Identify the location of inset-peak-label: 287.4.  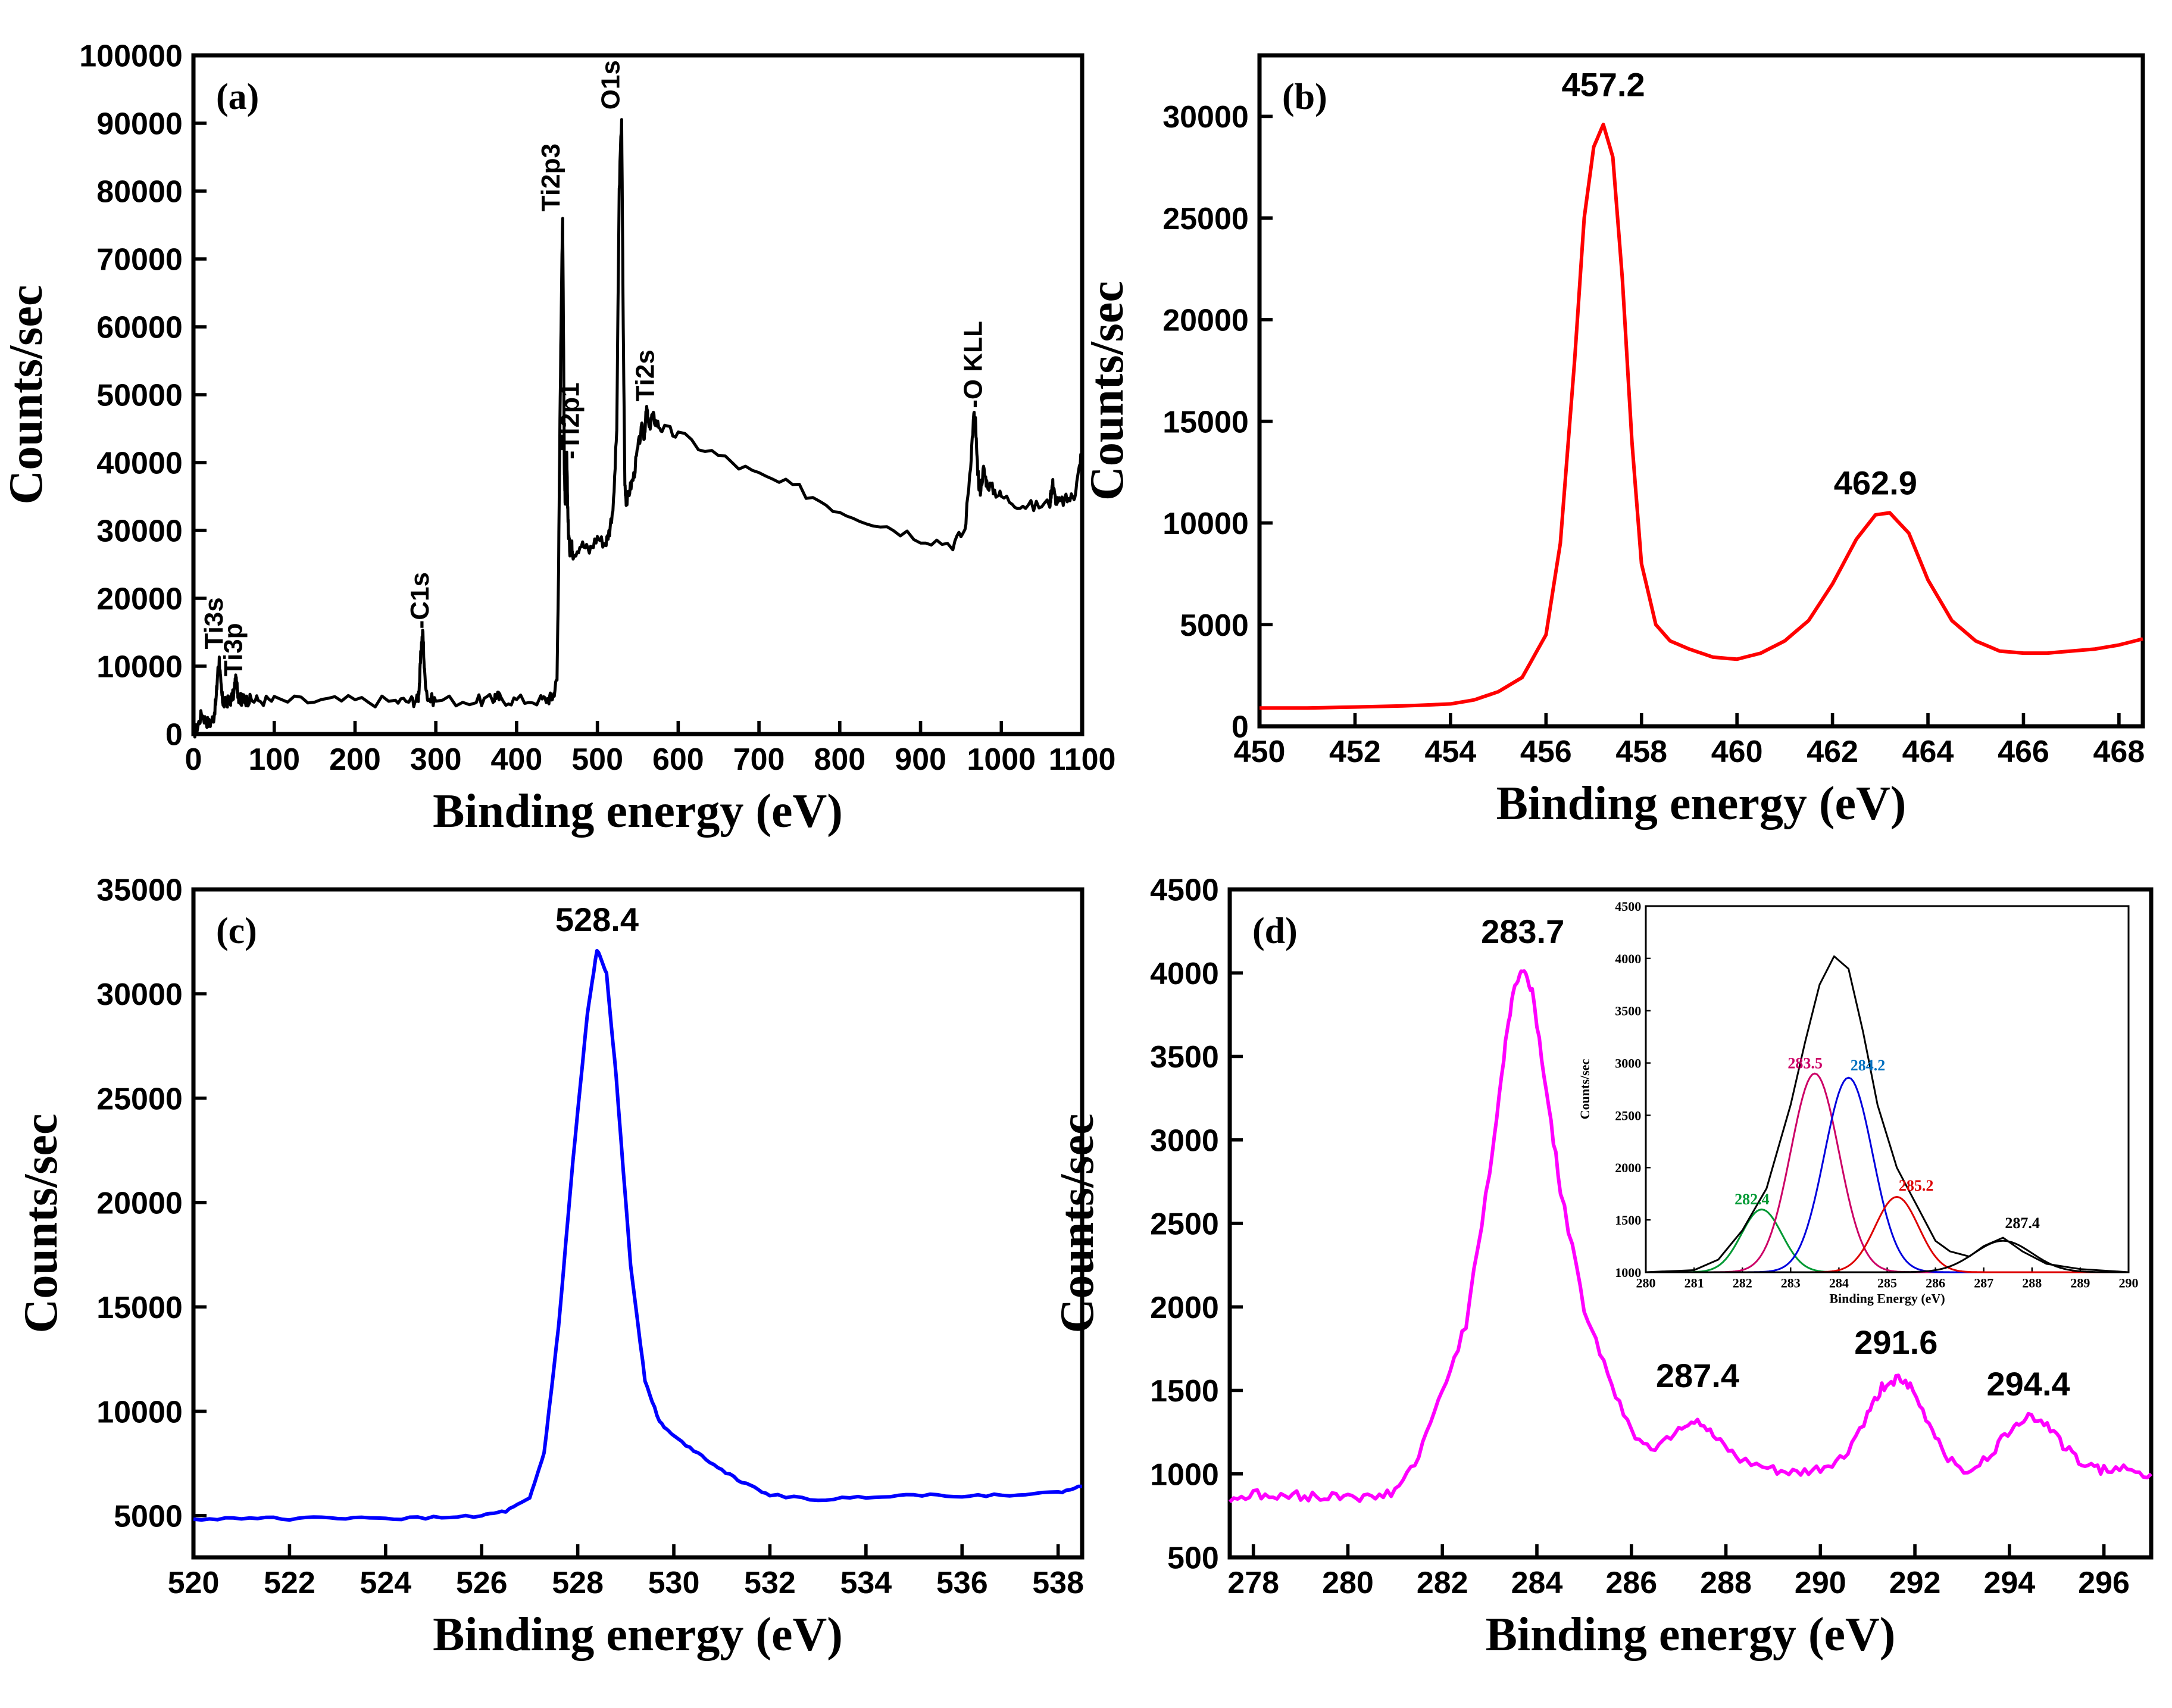
(2022, 1223).